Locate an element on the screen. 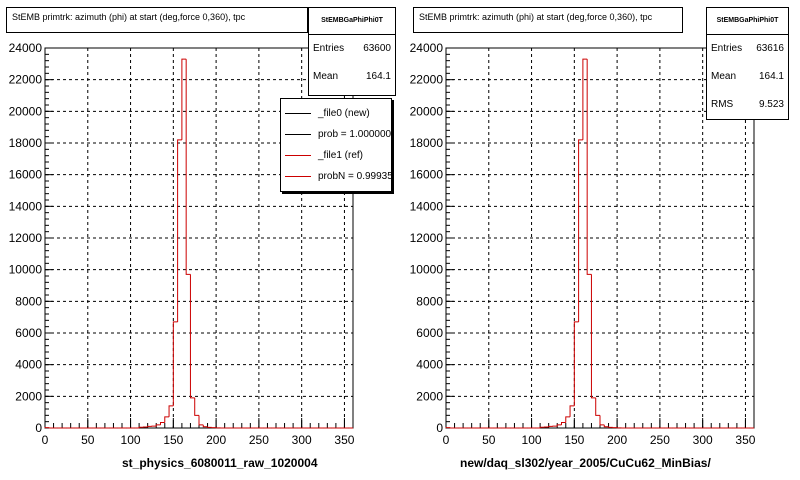  right-x-tick-label: 100 is located at coordinates (532, 440).